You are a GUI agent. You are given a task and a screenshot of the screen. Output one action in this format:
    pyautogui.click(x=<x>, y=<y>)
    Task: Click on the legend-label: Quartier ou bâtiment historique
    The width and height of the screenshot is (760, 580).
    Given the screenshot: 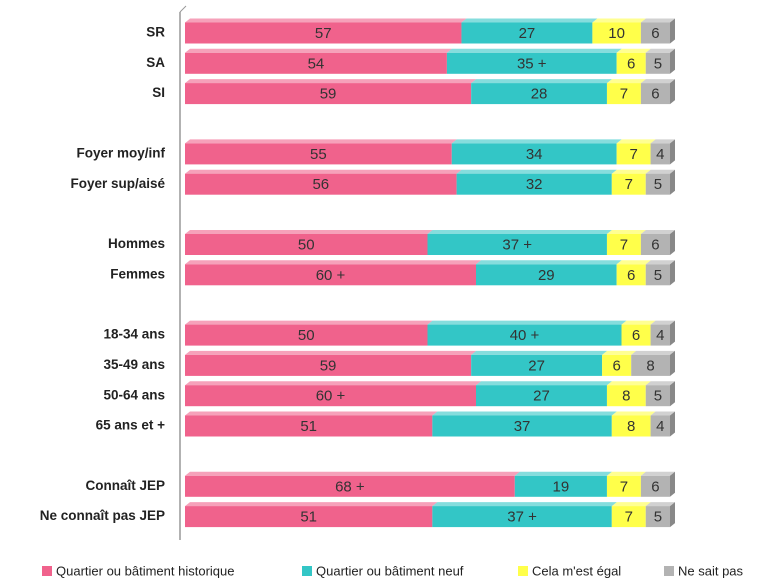 What is the action you would take?
    pyautogui.click(x=145, y=570)
    